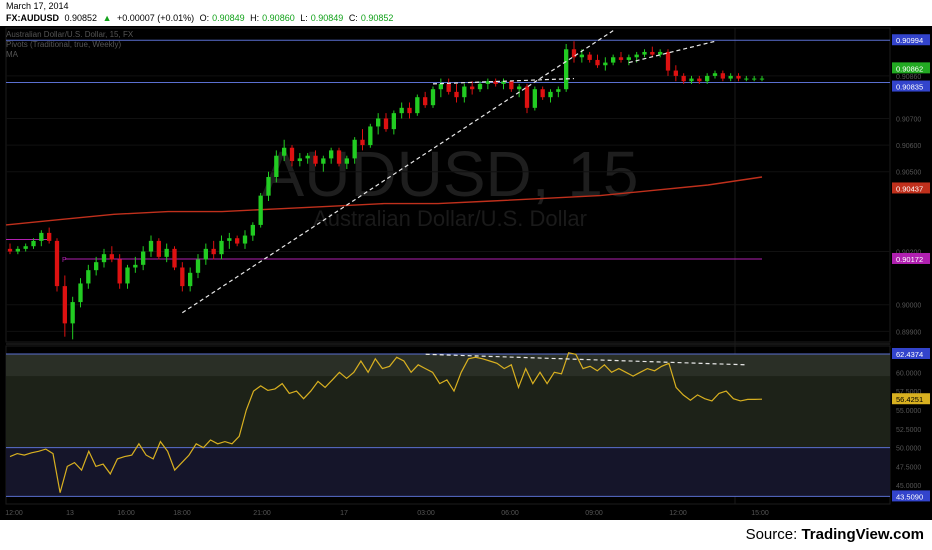 The width and height of the screenshot is (932, 550). I want to click on close-value: 0.90852, so click(377, 18).